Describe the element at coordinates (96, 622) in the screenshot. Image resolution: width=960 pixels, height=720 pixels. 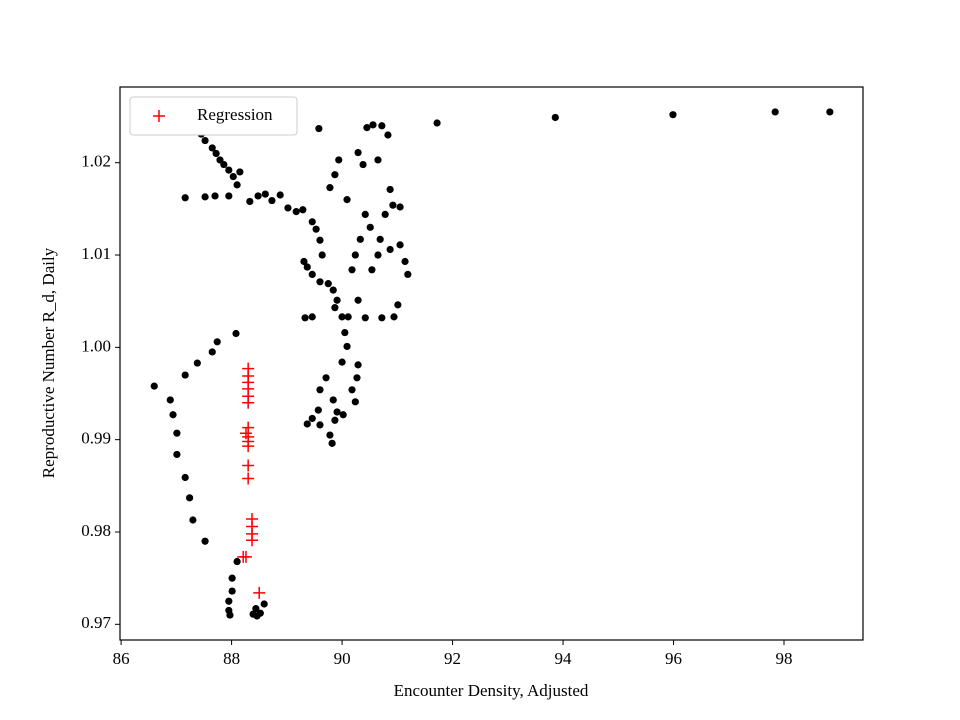
I see `y-tick-label: 0.97` at that location.